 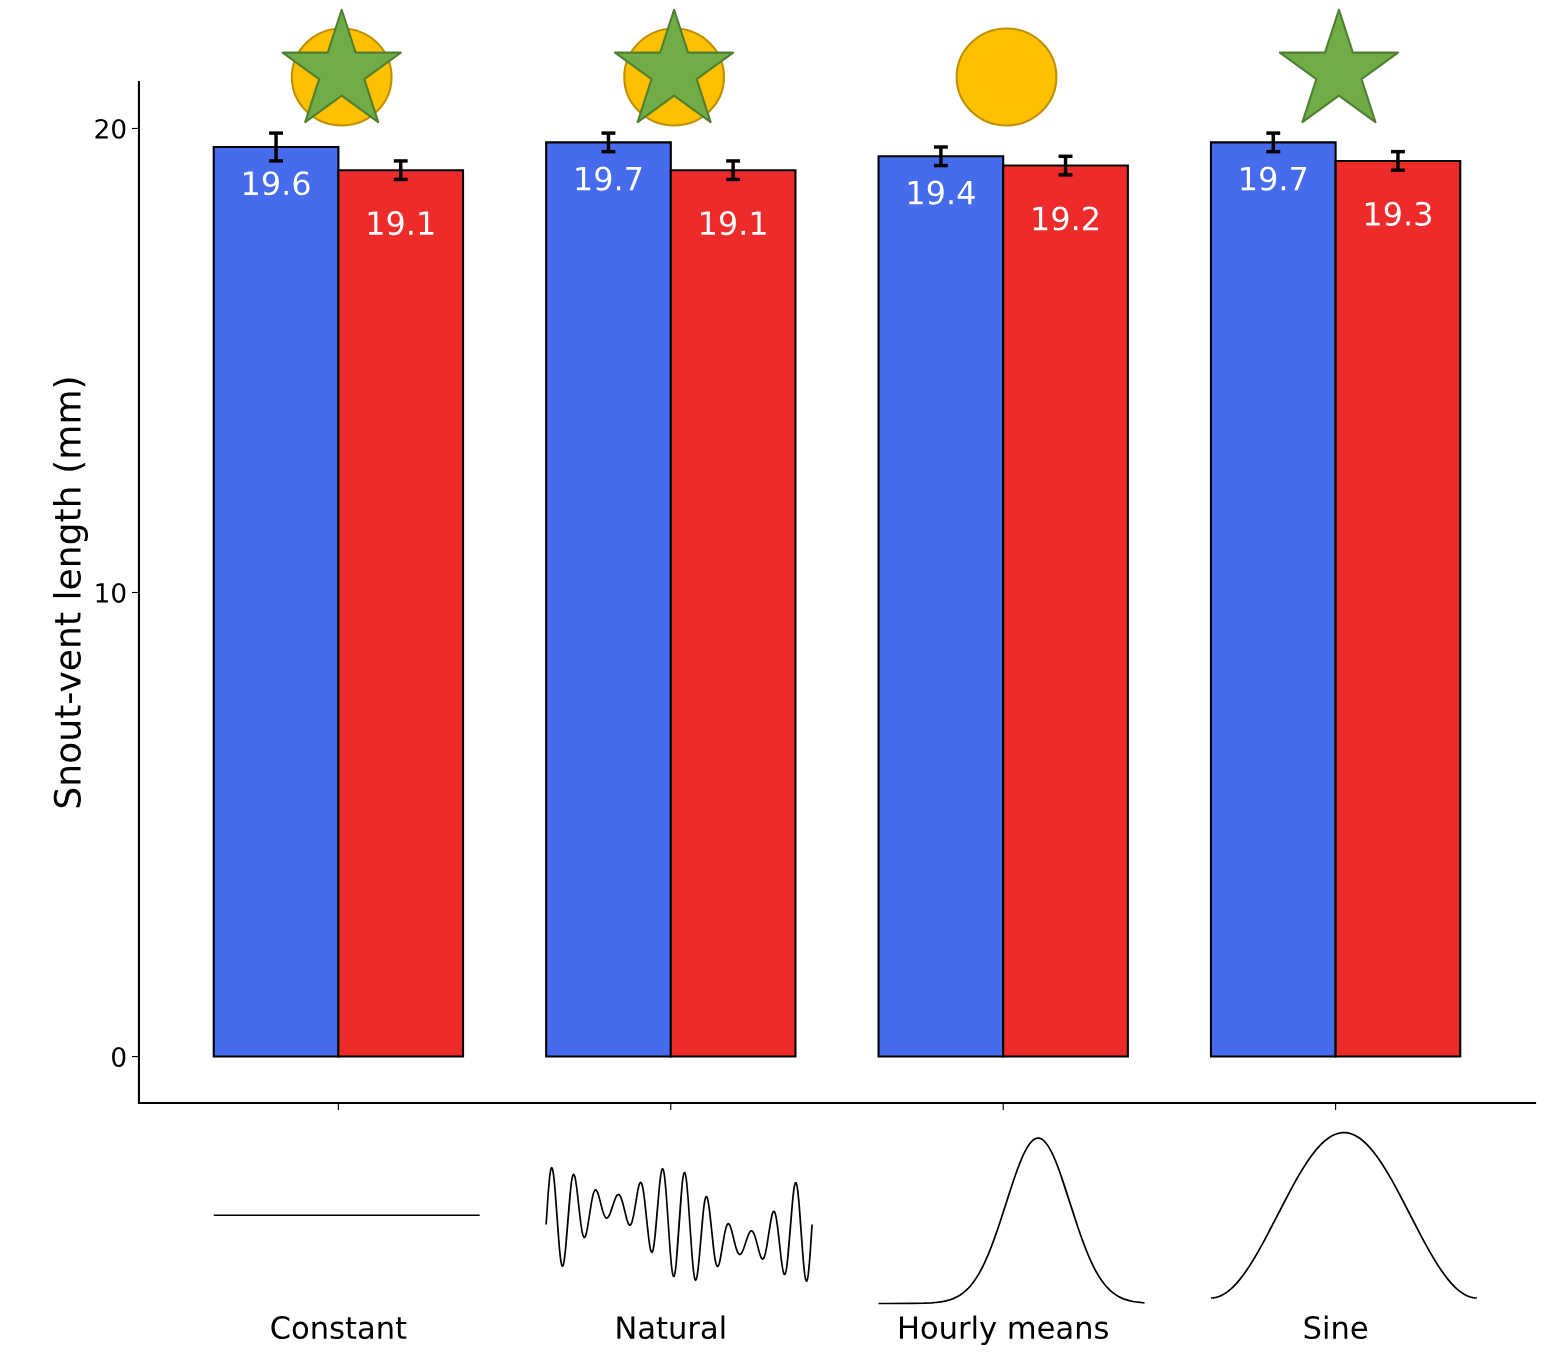 What do you see at coordinates (111, 592) in the screenshot?
I see `y-tick-label: 10` at bounding box center [111, 592].